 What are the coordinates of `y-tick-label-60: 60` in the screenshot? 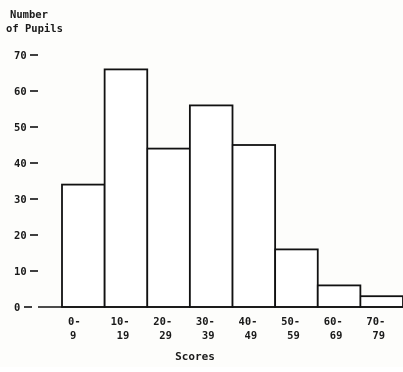 It's located at (20, 92).